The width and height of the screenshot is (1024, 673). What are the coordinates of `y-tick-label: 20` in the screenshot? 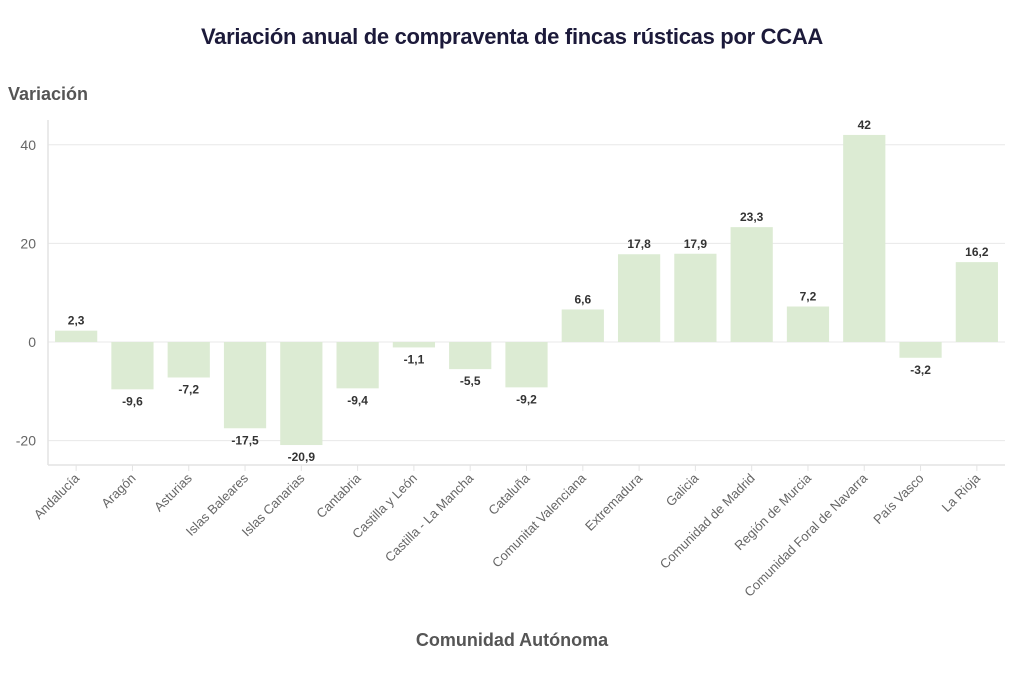 It's located at (28, 243).